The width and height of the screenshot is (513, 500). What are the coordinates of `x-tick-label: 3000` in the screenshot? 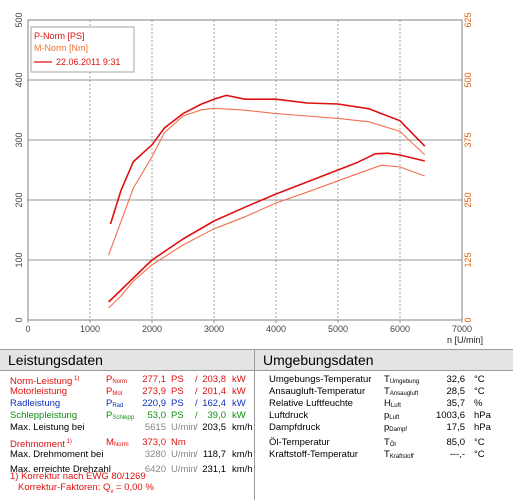 It's located at (214, 329).